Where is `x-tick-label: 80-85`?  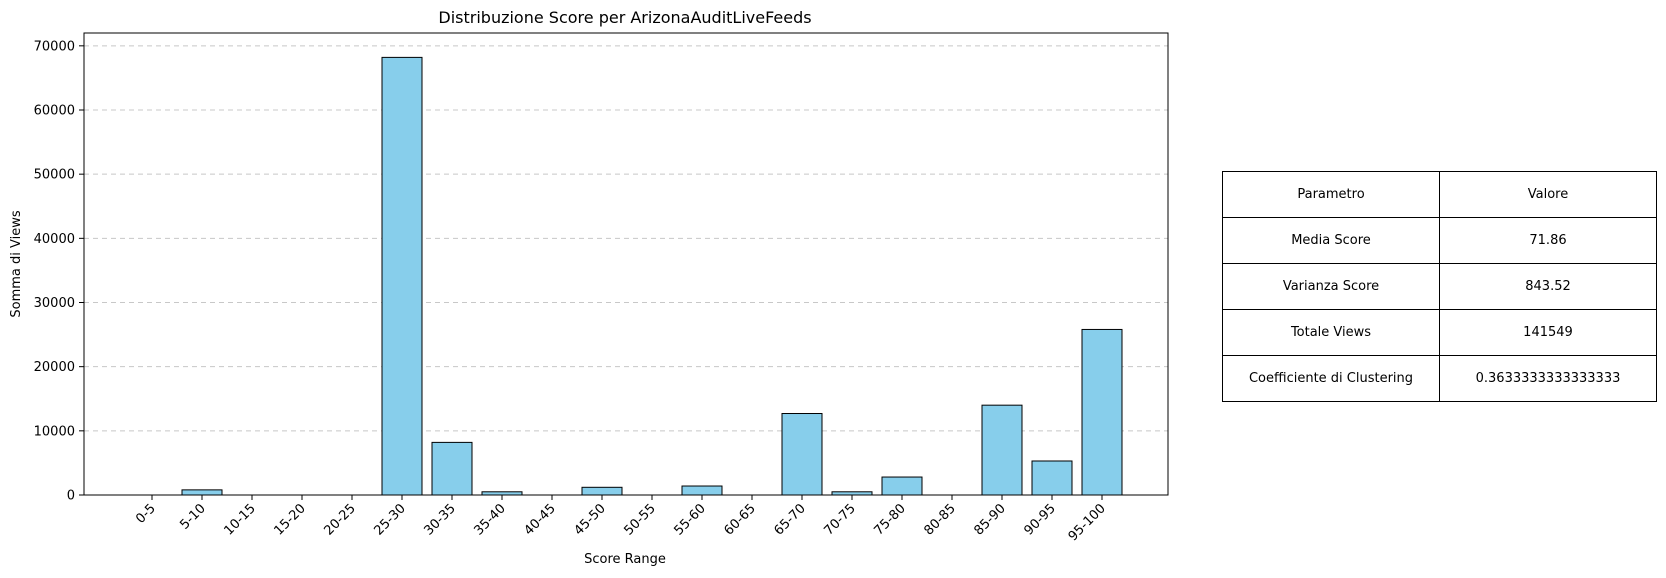 x-tick-label: 80-85 is located at coordinates (940, 519).